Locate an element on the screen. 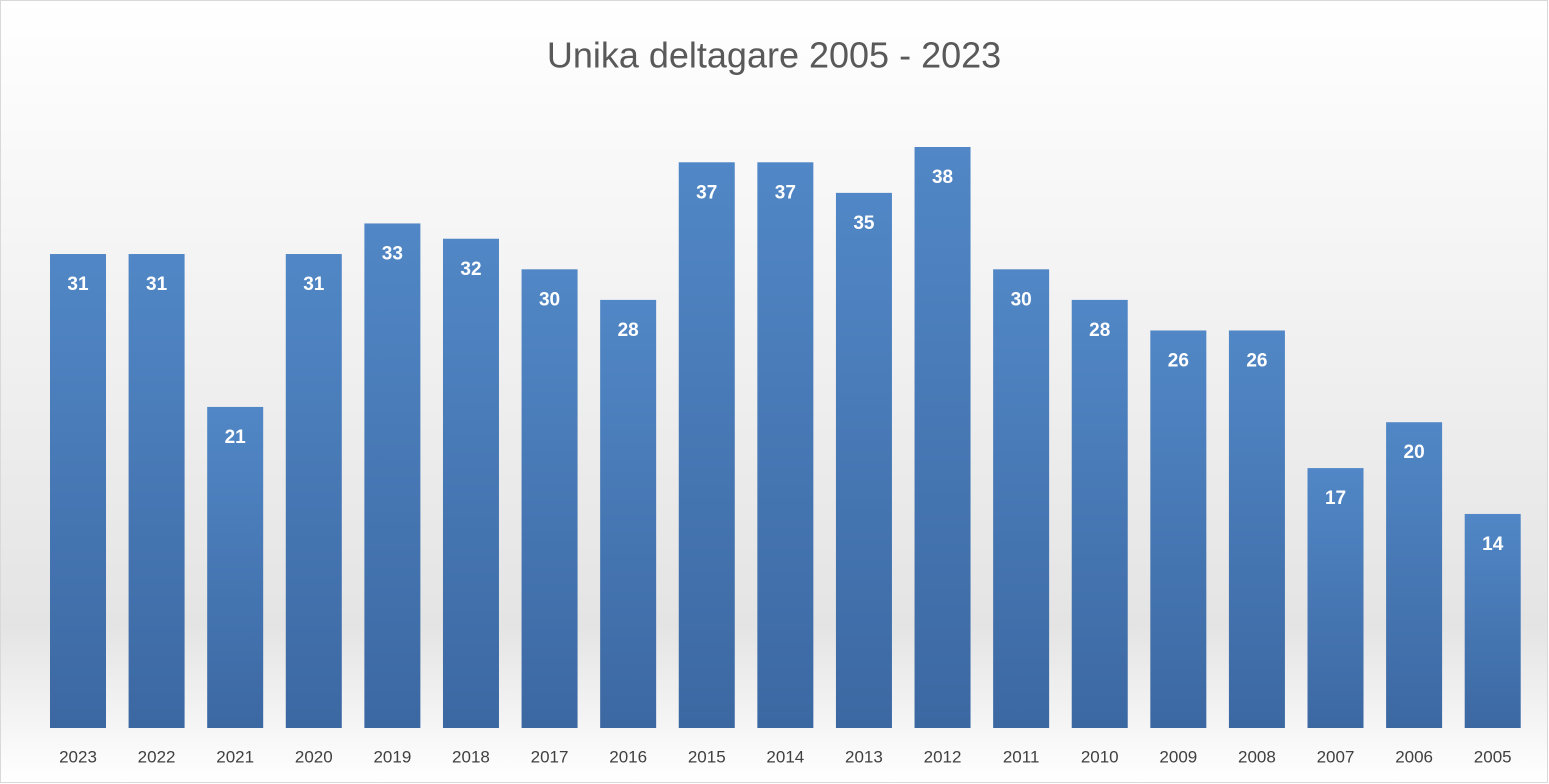 This screenshot has height=784, width=1549. value-label: 35 is located at coordinates (864, 223).